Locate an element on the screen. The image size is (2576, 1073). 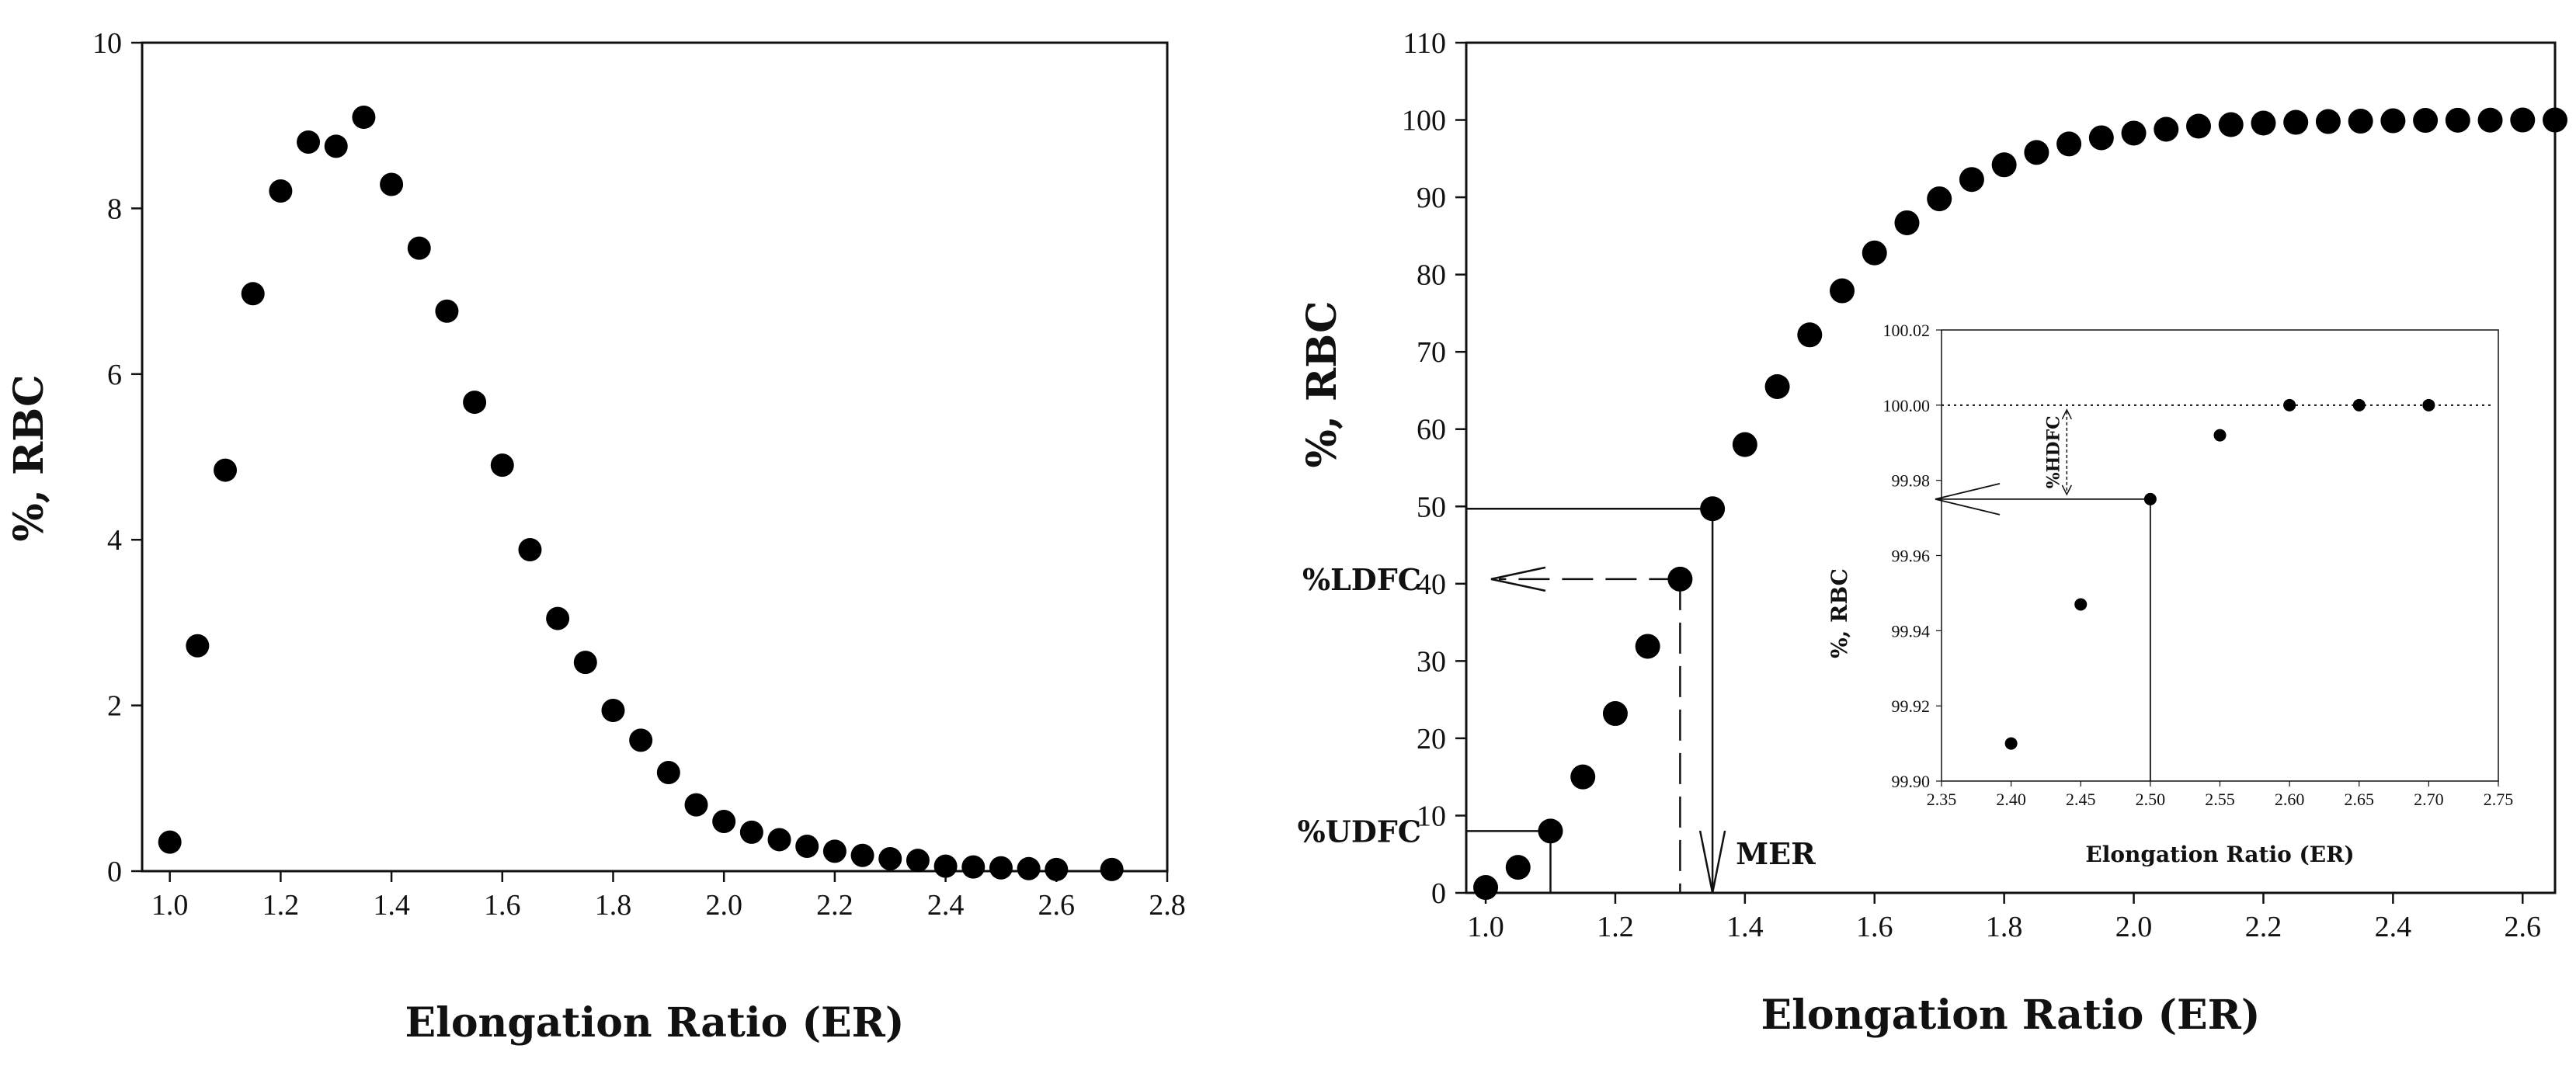
y-tick-label: 99.96 is located at coordinates (1911, 556).